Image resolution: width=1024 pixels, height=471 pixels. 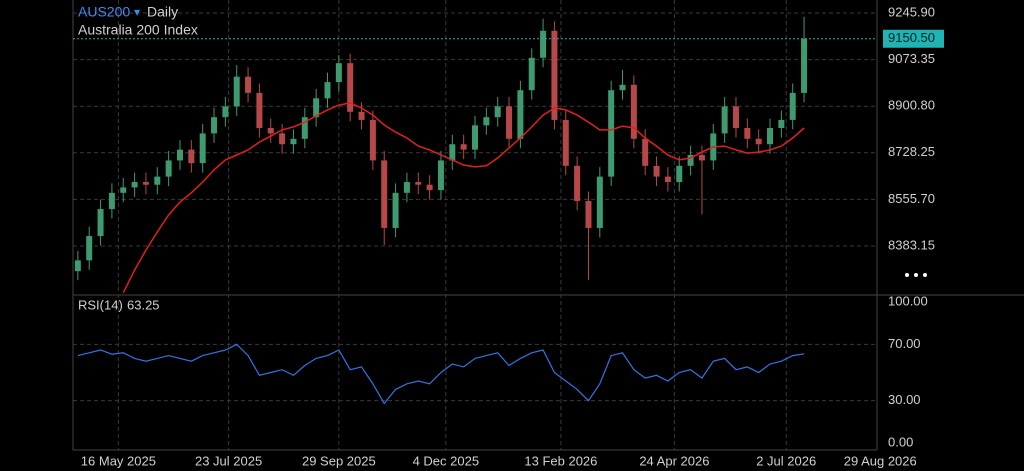 I want to click on x-tick-label: 23 Jul 2025, so click(x=228, y=460).